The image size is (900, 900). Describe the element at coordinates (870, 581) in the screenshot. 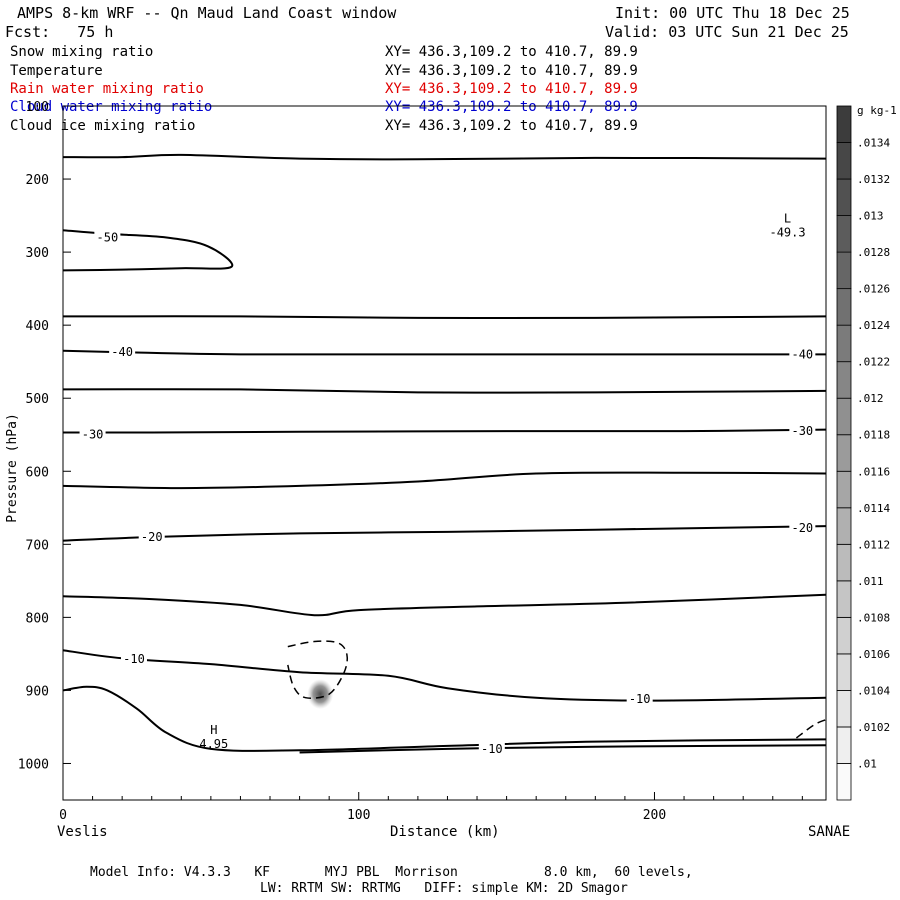

I see `colorbar-label: .011` at that location.